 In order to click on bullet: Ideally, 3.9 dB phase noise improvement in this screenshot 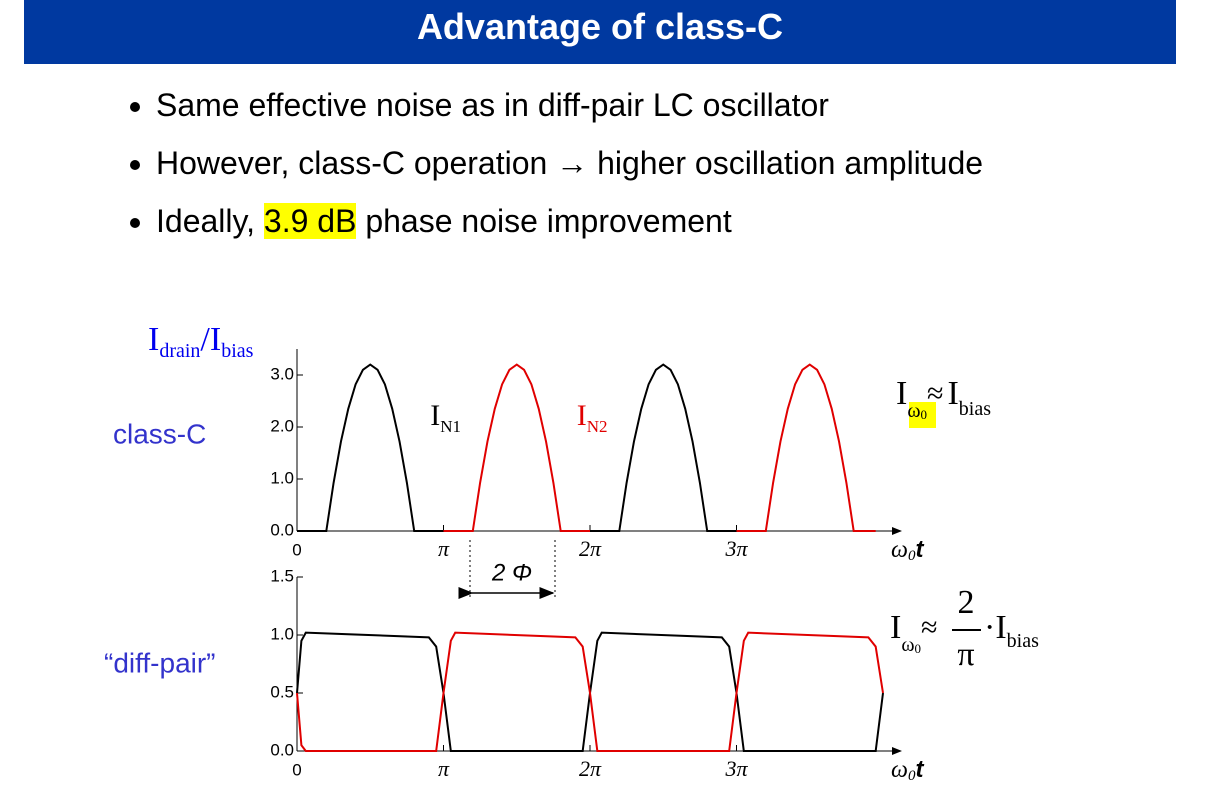, I will do `click(596, 221)`.